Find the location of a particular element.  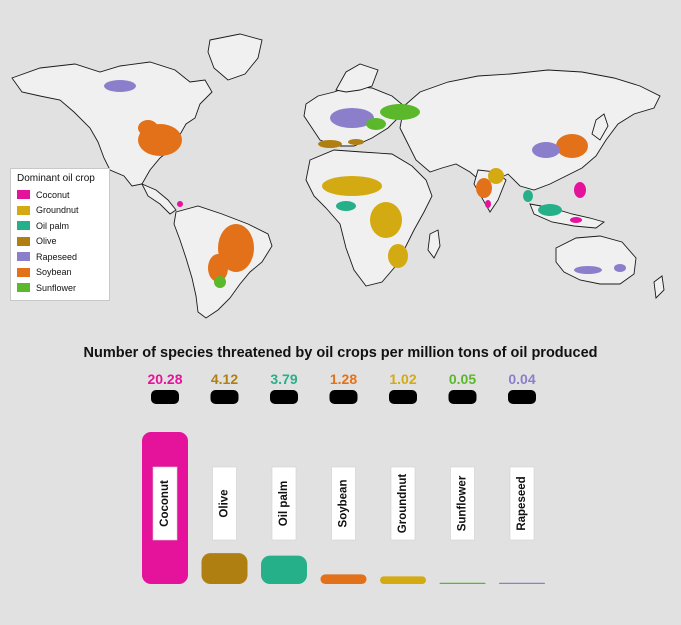

value-label: 20.28 is located at coordinates (164, 379).